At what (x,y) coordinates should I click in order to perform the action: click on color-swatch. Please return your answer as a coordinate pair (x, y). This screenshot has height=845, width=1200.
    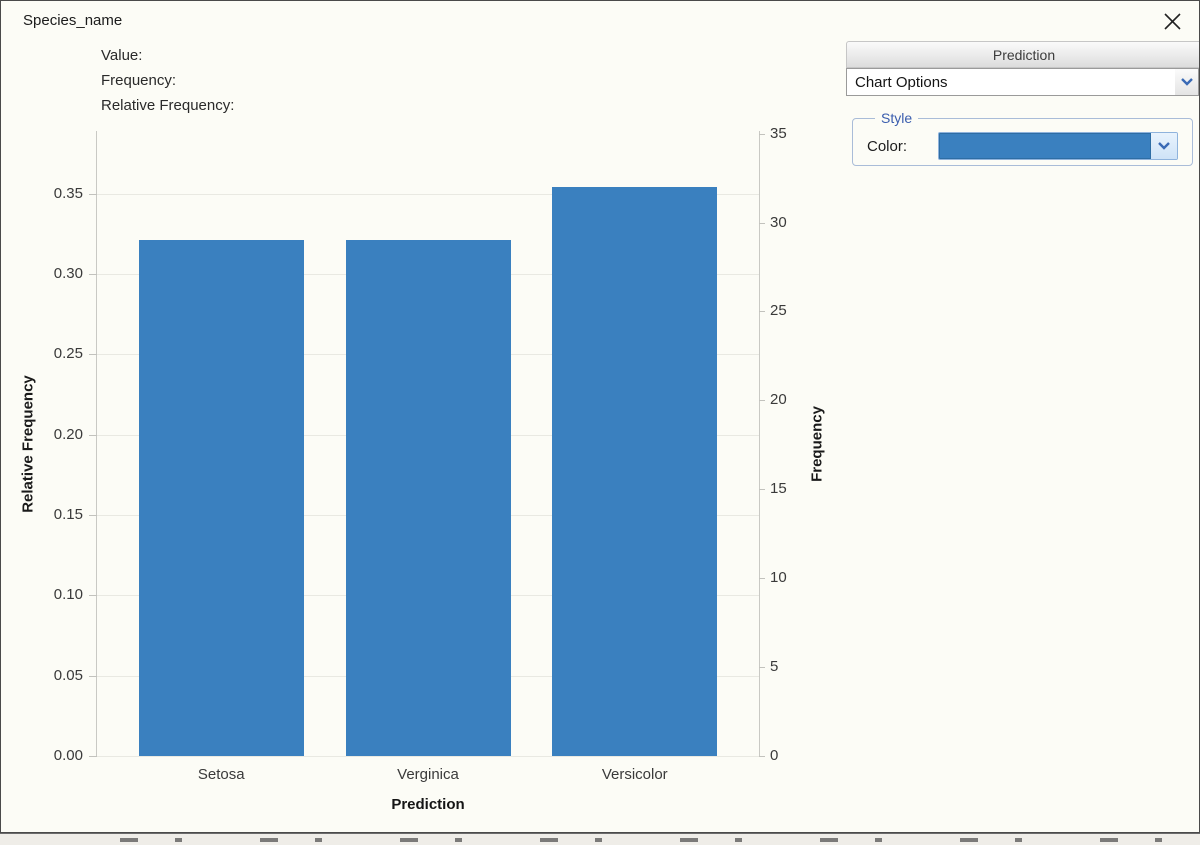
    Looking at the image, I should click on (1045, 146).